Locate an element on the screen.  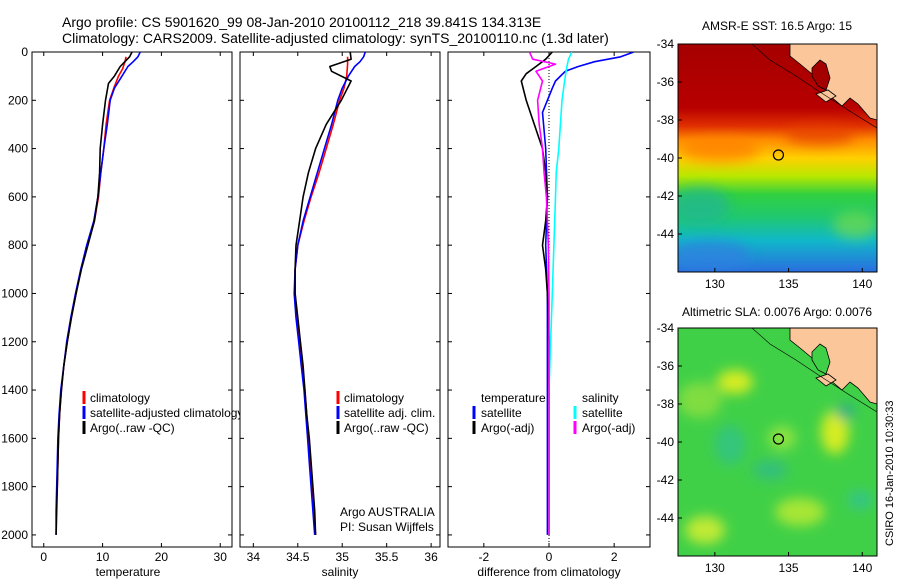
sst-map-title: AMSR-E SST: 16.5 Argo: 15 is located at coordinates (777, 26).